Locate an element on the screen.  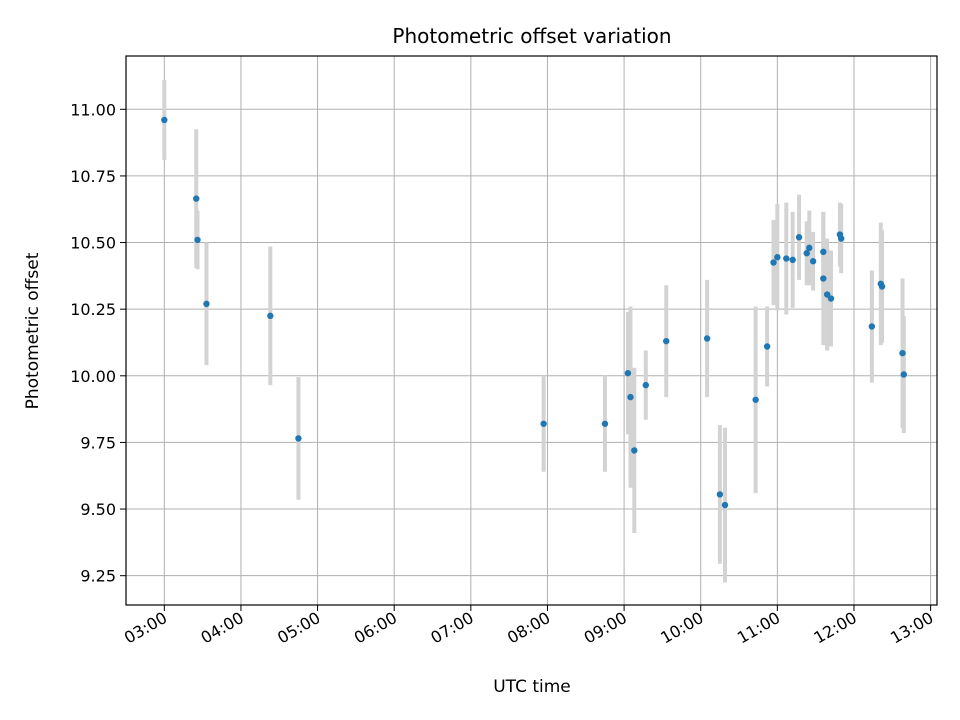
x-tick-label: 09:00 is located at coordinates (605, 628).